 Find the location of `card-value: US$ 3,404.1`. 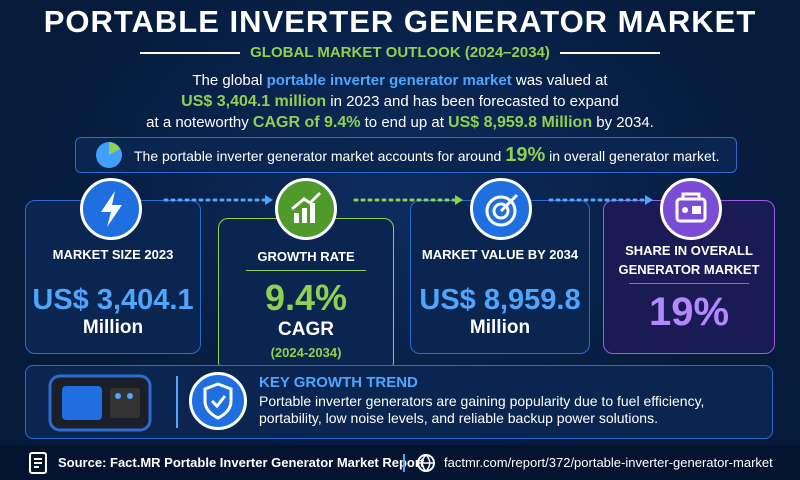

card-value: US$ 3,404.1 is located at coordinates (113, 300).